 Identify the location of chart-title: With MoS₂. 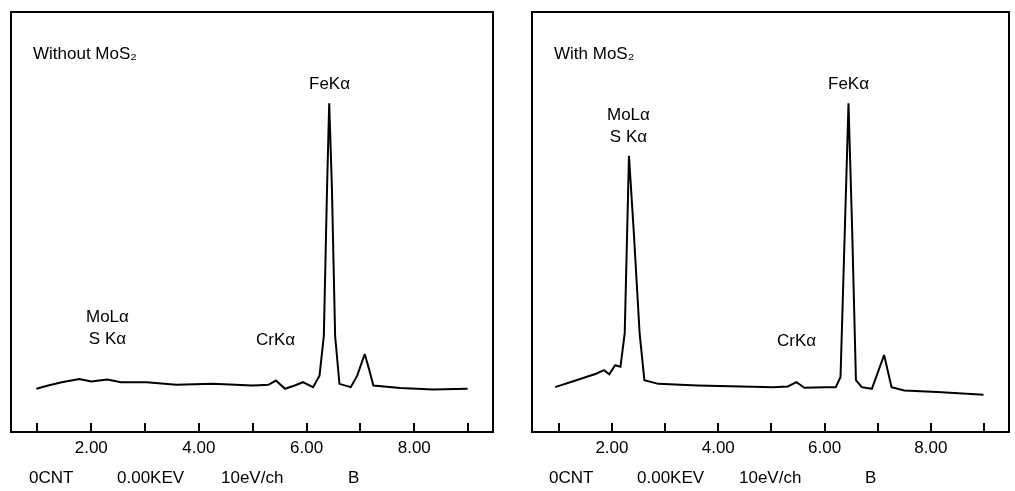
(594, 53).